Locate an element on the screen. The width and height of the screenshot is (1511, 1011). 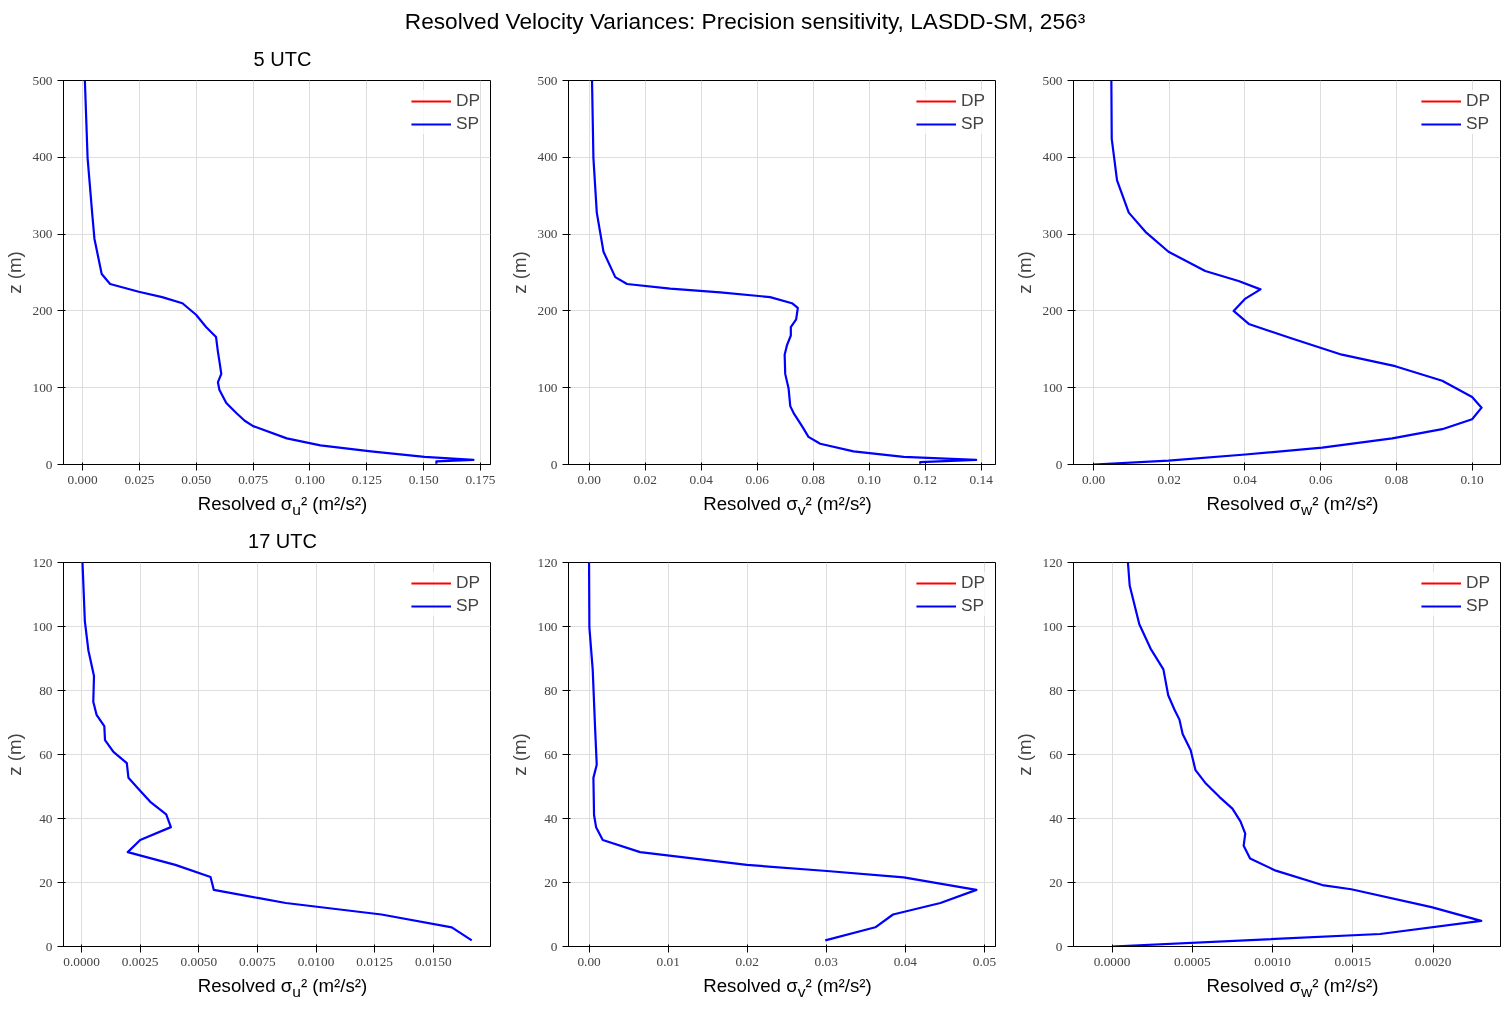
chart-title: 5 UTC is located at coordinates (282, 59).